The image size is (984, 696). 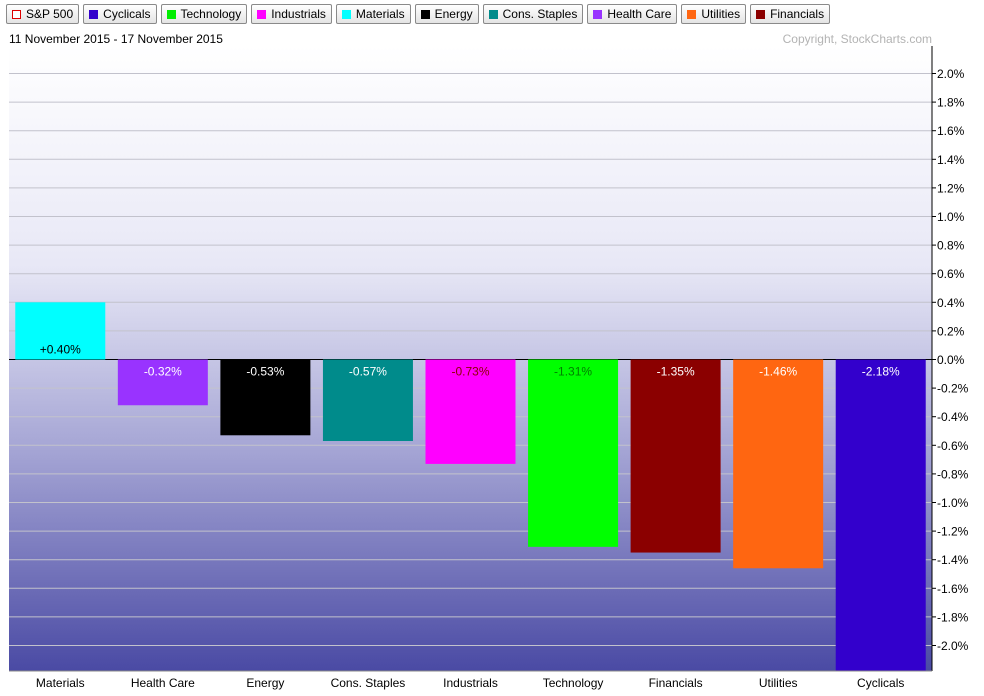 I want to click on data-label: +0.40%, so click(x=60, y=350).